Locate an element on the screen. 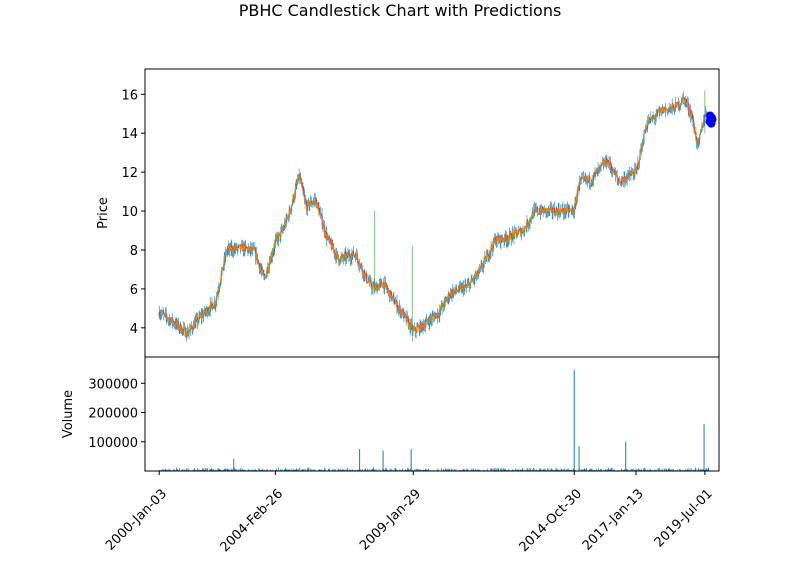  volume-y-ticks: 100000 200000 300000 is located at coordinates (116, 414).